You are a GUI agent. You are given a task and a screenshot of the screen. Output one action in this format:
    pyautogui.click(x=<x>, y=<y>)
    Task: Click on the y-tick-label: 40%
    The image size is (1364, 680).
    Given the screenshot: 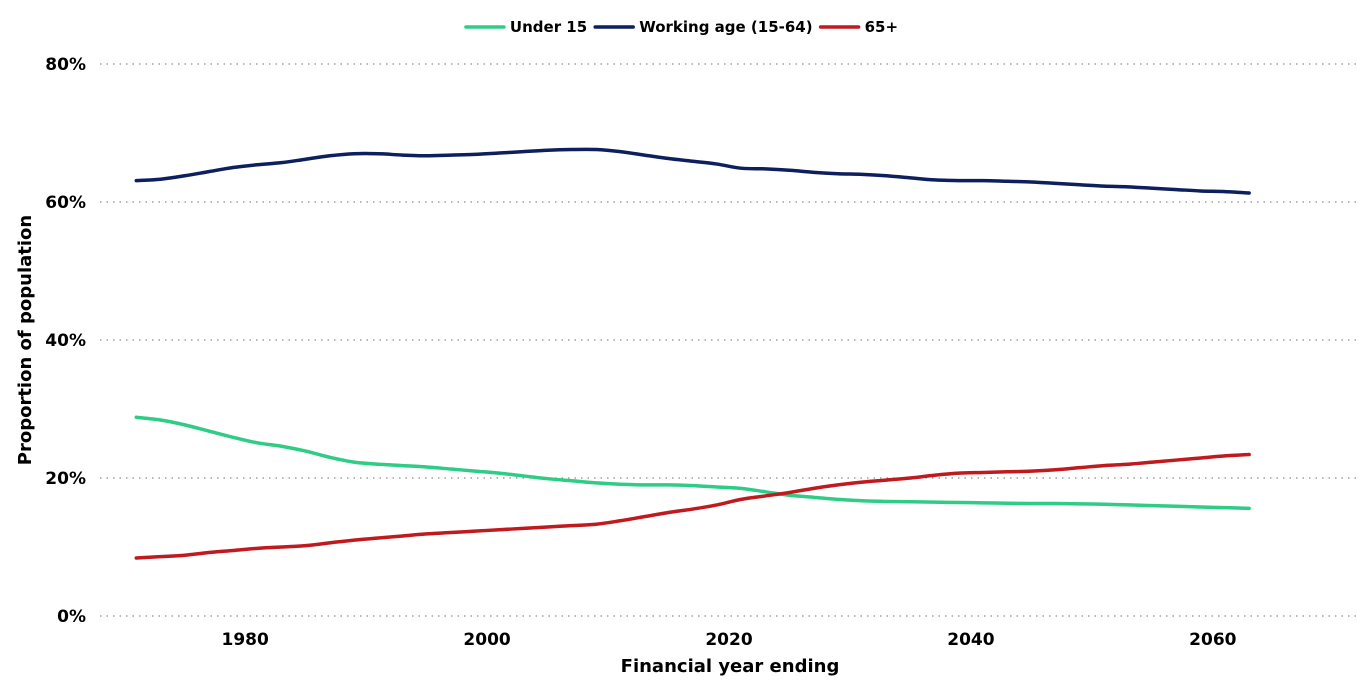 What is the action you would take?
    pyautogui.click(x=65, y=341)
    